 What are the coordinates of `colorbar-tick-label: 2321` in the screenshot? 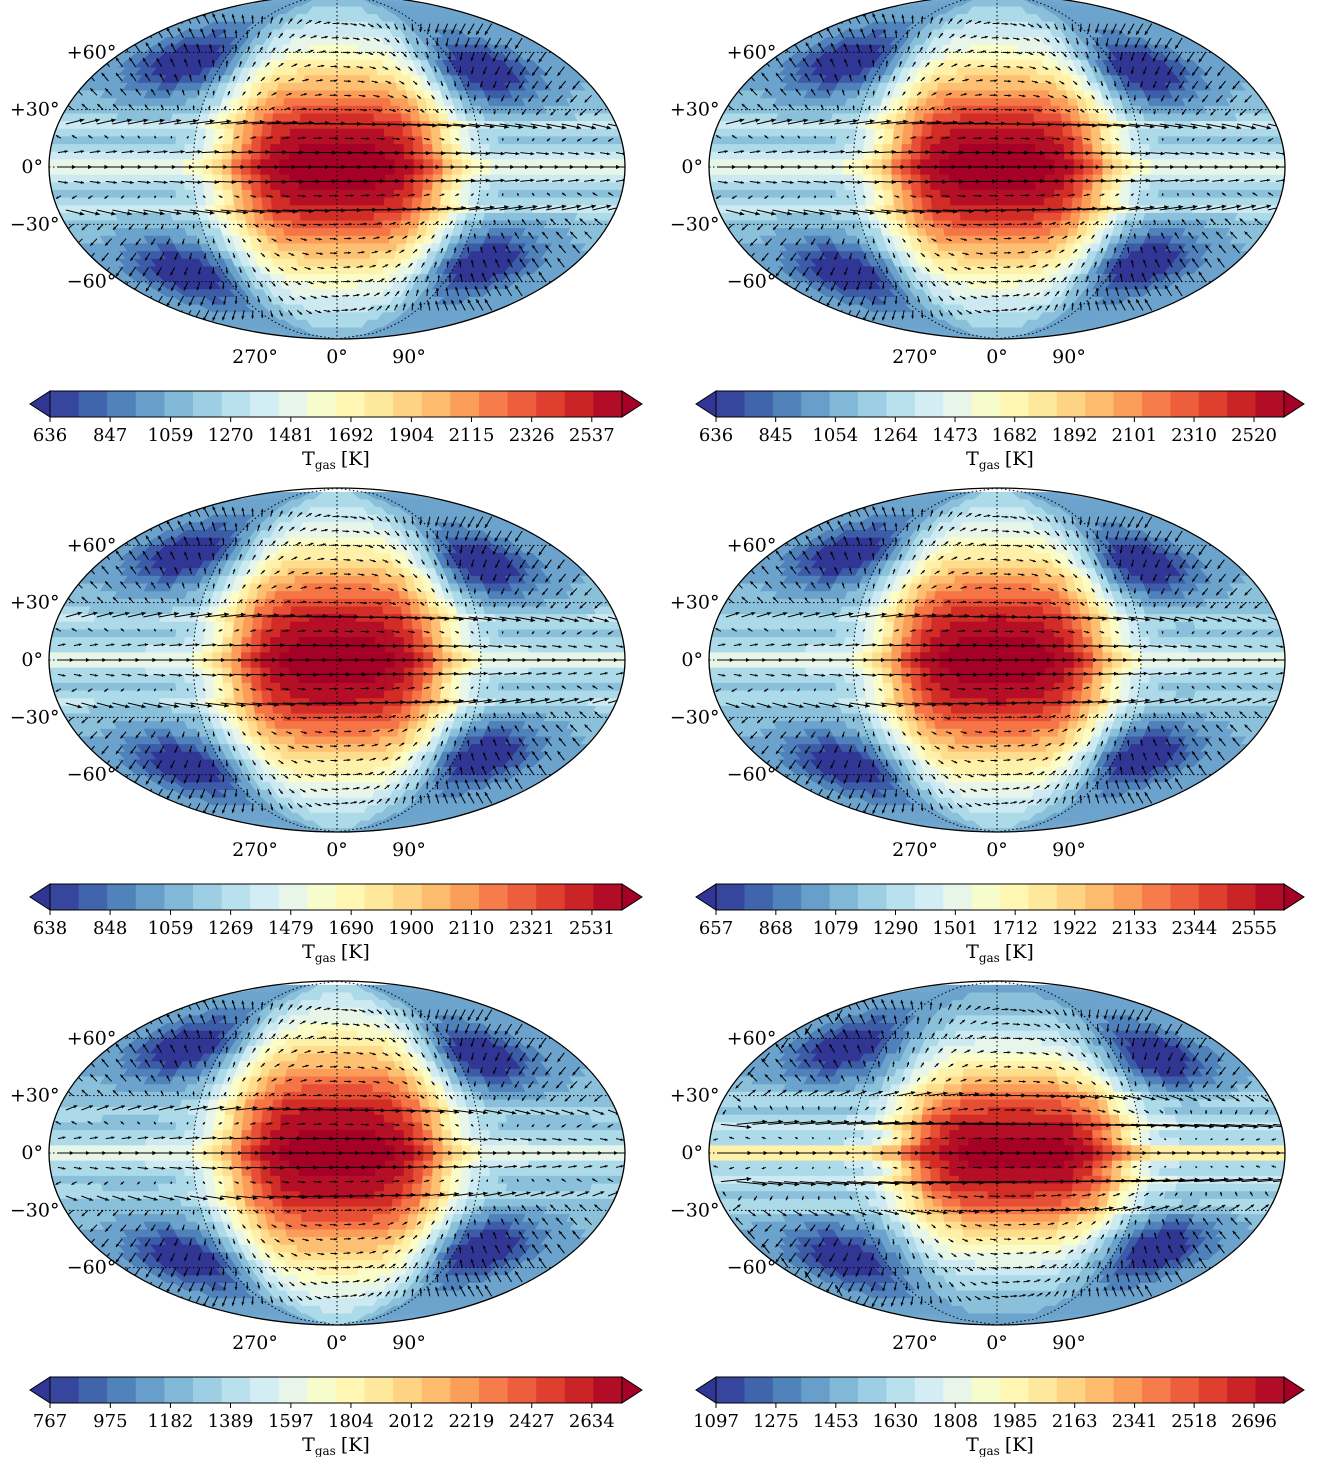 It's located at (532, 928).